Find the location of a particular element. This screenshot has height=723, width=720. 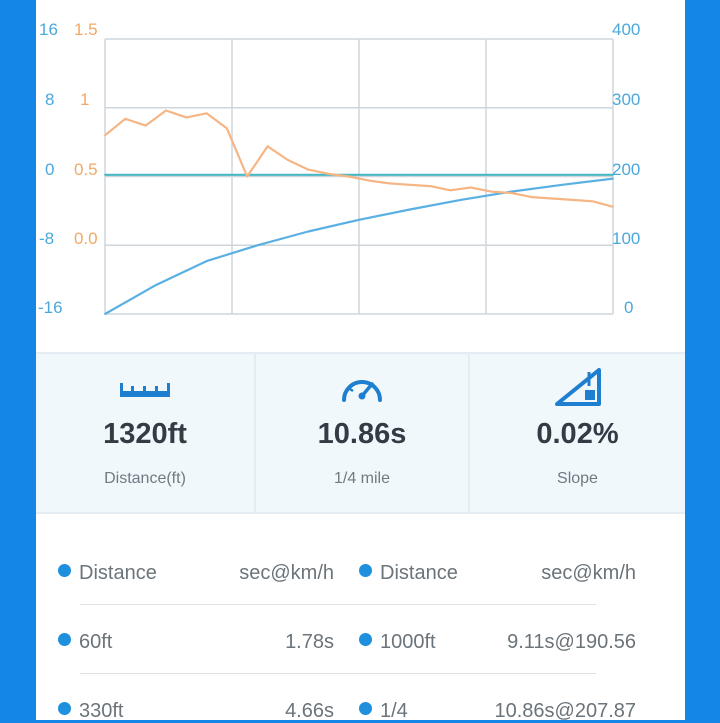

stat-quarter-mile: 10.86s 1/4 mile is located at coordinates (362, 433).